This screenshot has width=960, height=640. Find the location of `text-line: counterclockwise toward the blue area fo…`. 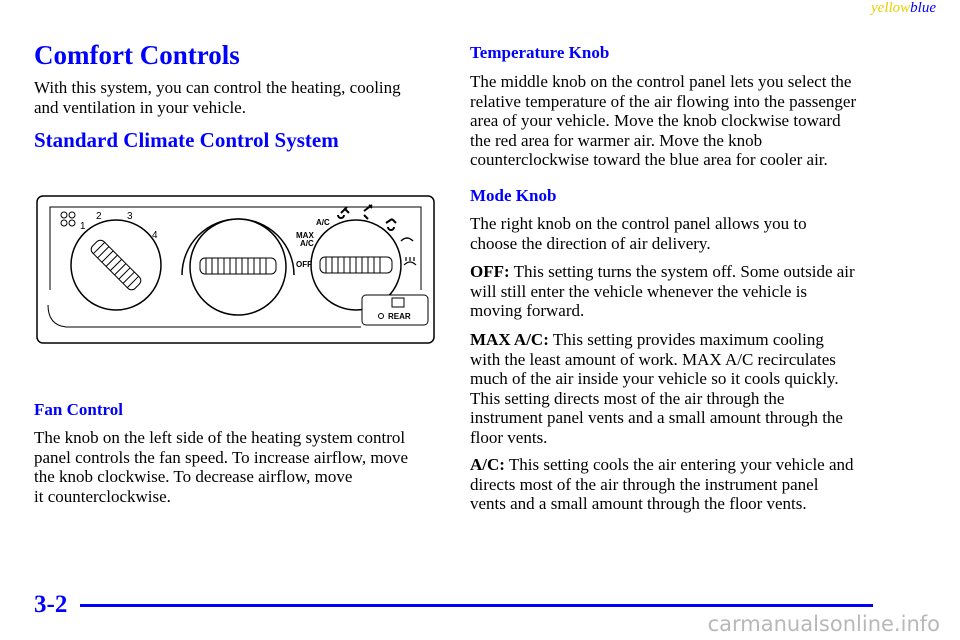

text-line: counterclockwise toward the blue area fo… is located at coordinates (649, 160).